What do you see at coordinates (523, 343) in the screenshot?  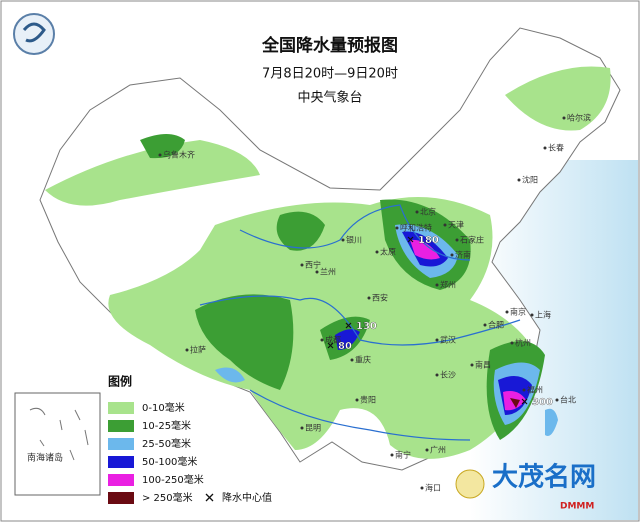 I see `city-label: 杭州` at bounding box center [523, 343].